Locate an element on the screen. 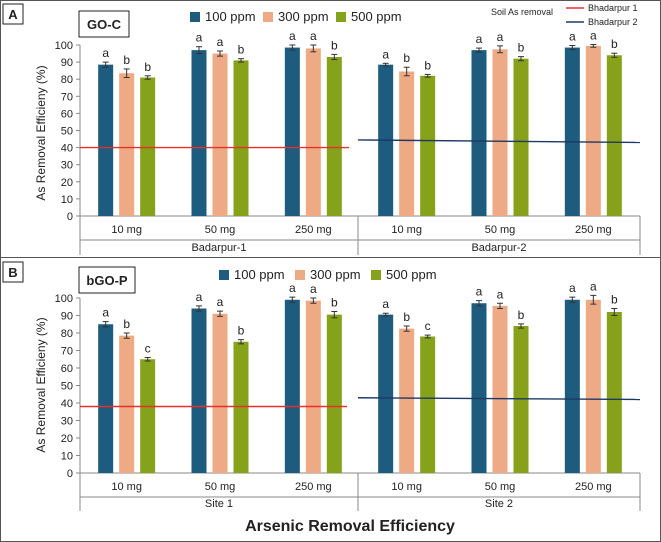  figure-title: Arsenic Removal Efficiency is located at coordinates (350, 526).